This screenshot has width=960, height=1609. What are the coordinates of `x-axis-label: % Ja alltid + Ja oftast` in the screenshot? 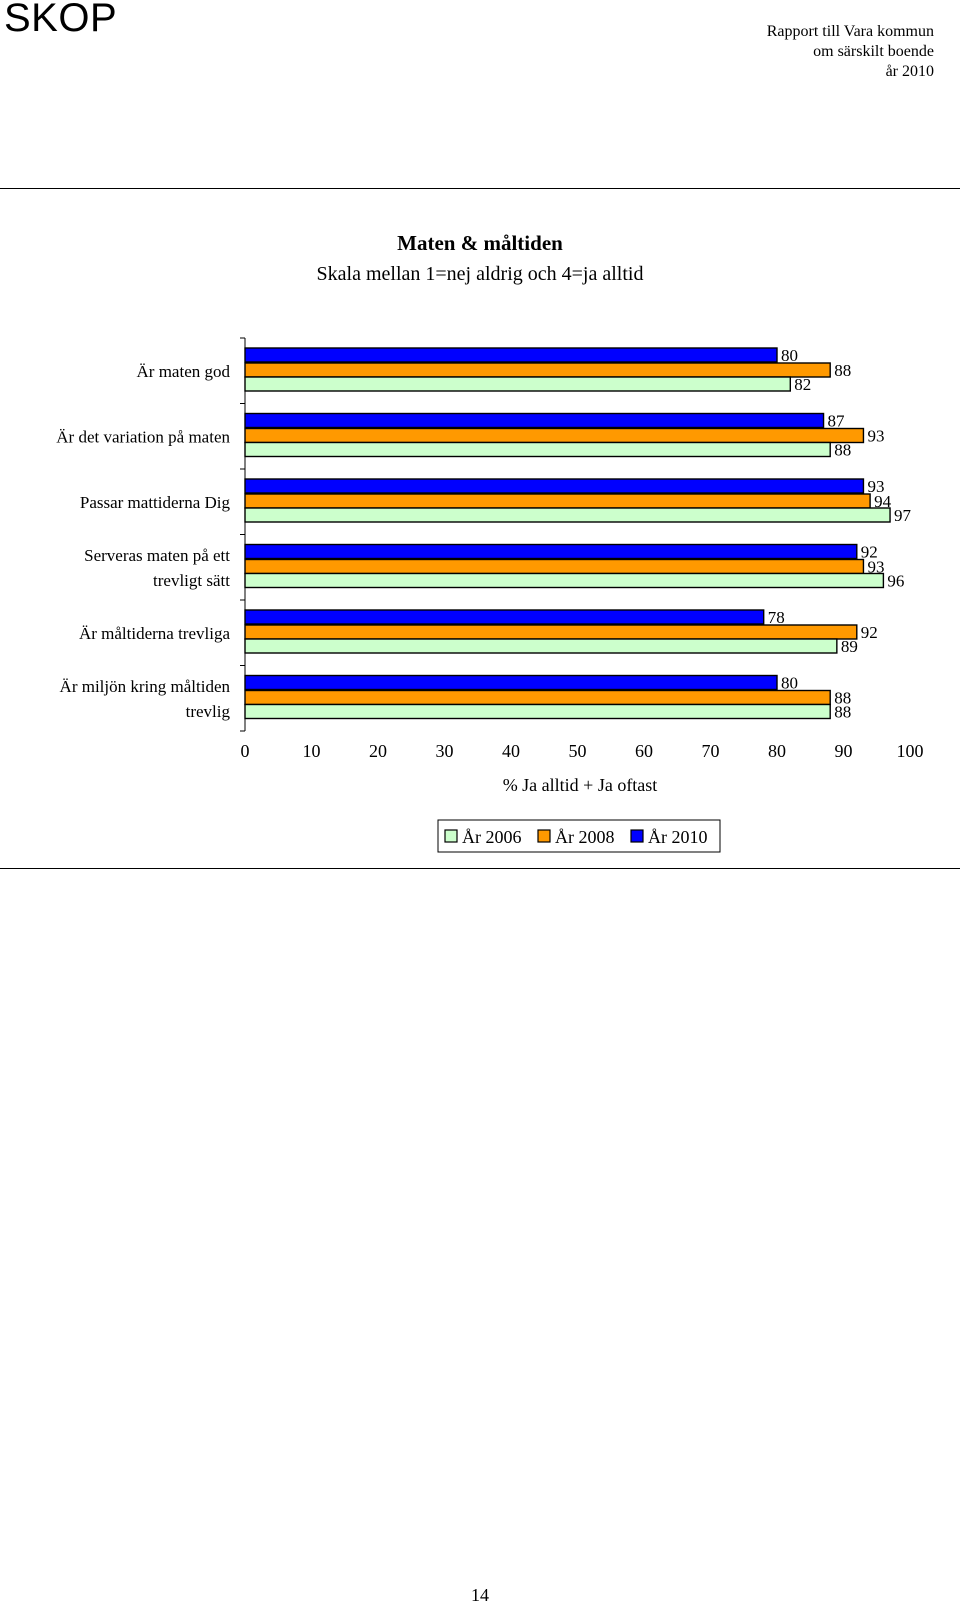 It's located at (580, 785).